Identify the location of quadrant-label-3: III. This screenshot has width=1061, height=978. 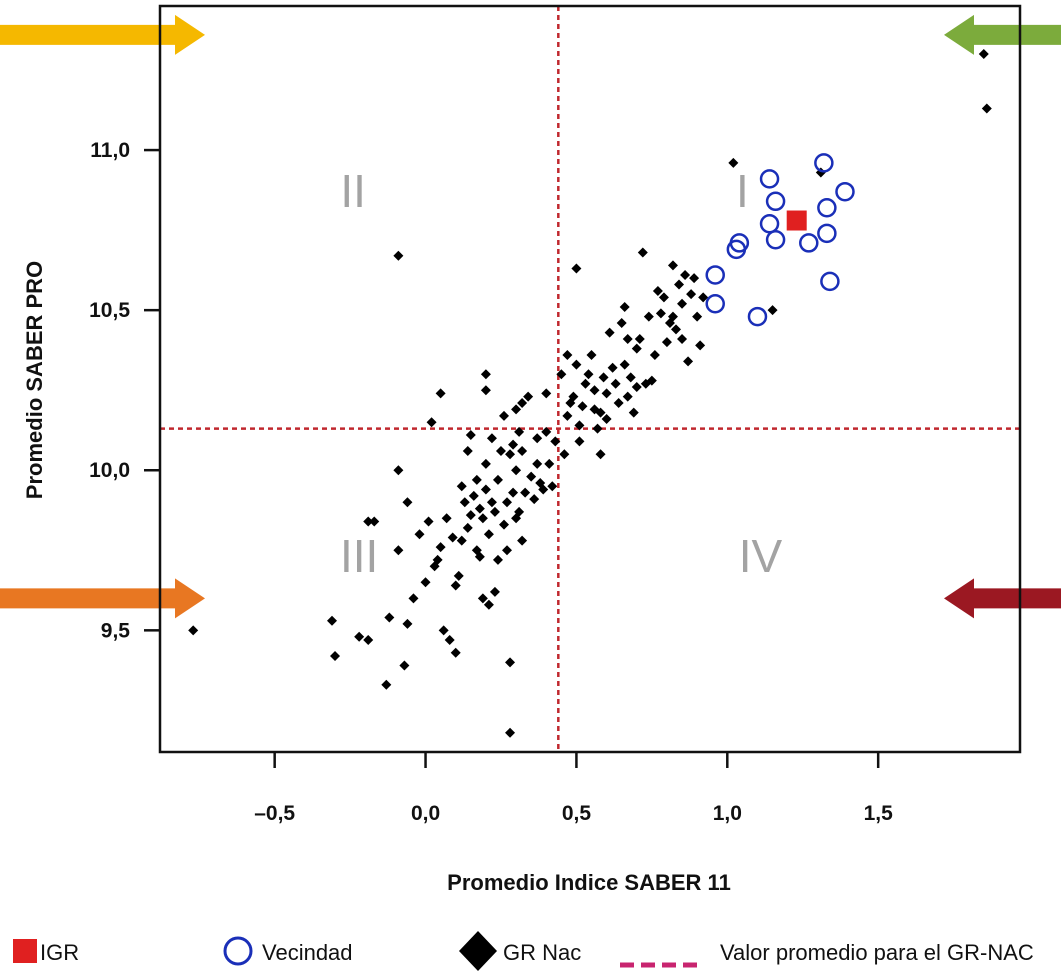
(359, 556).